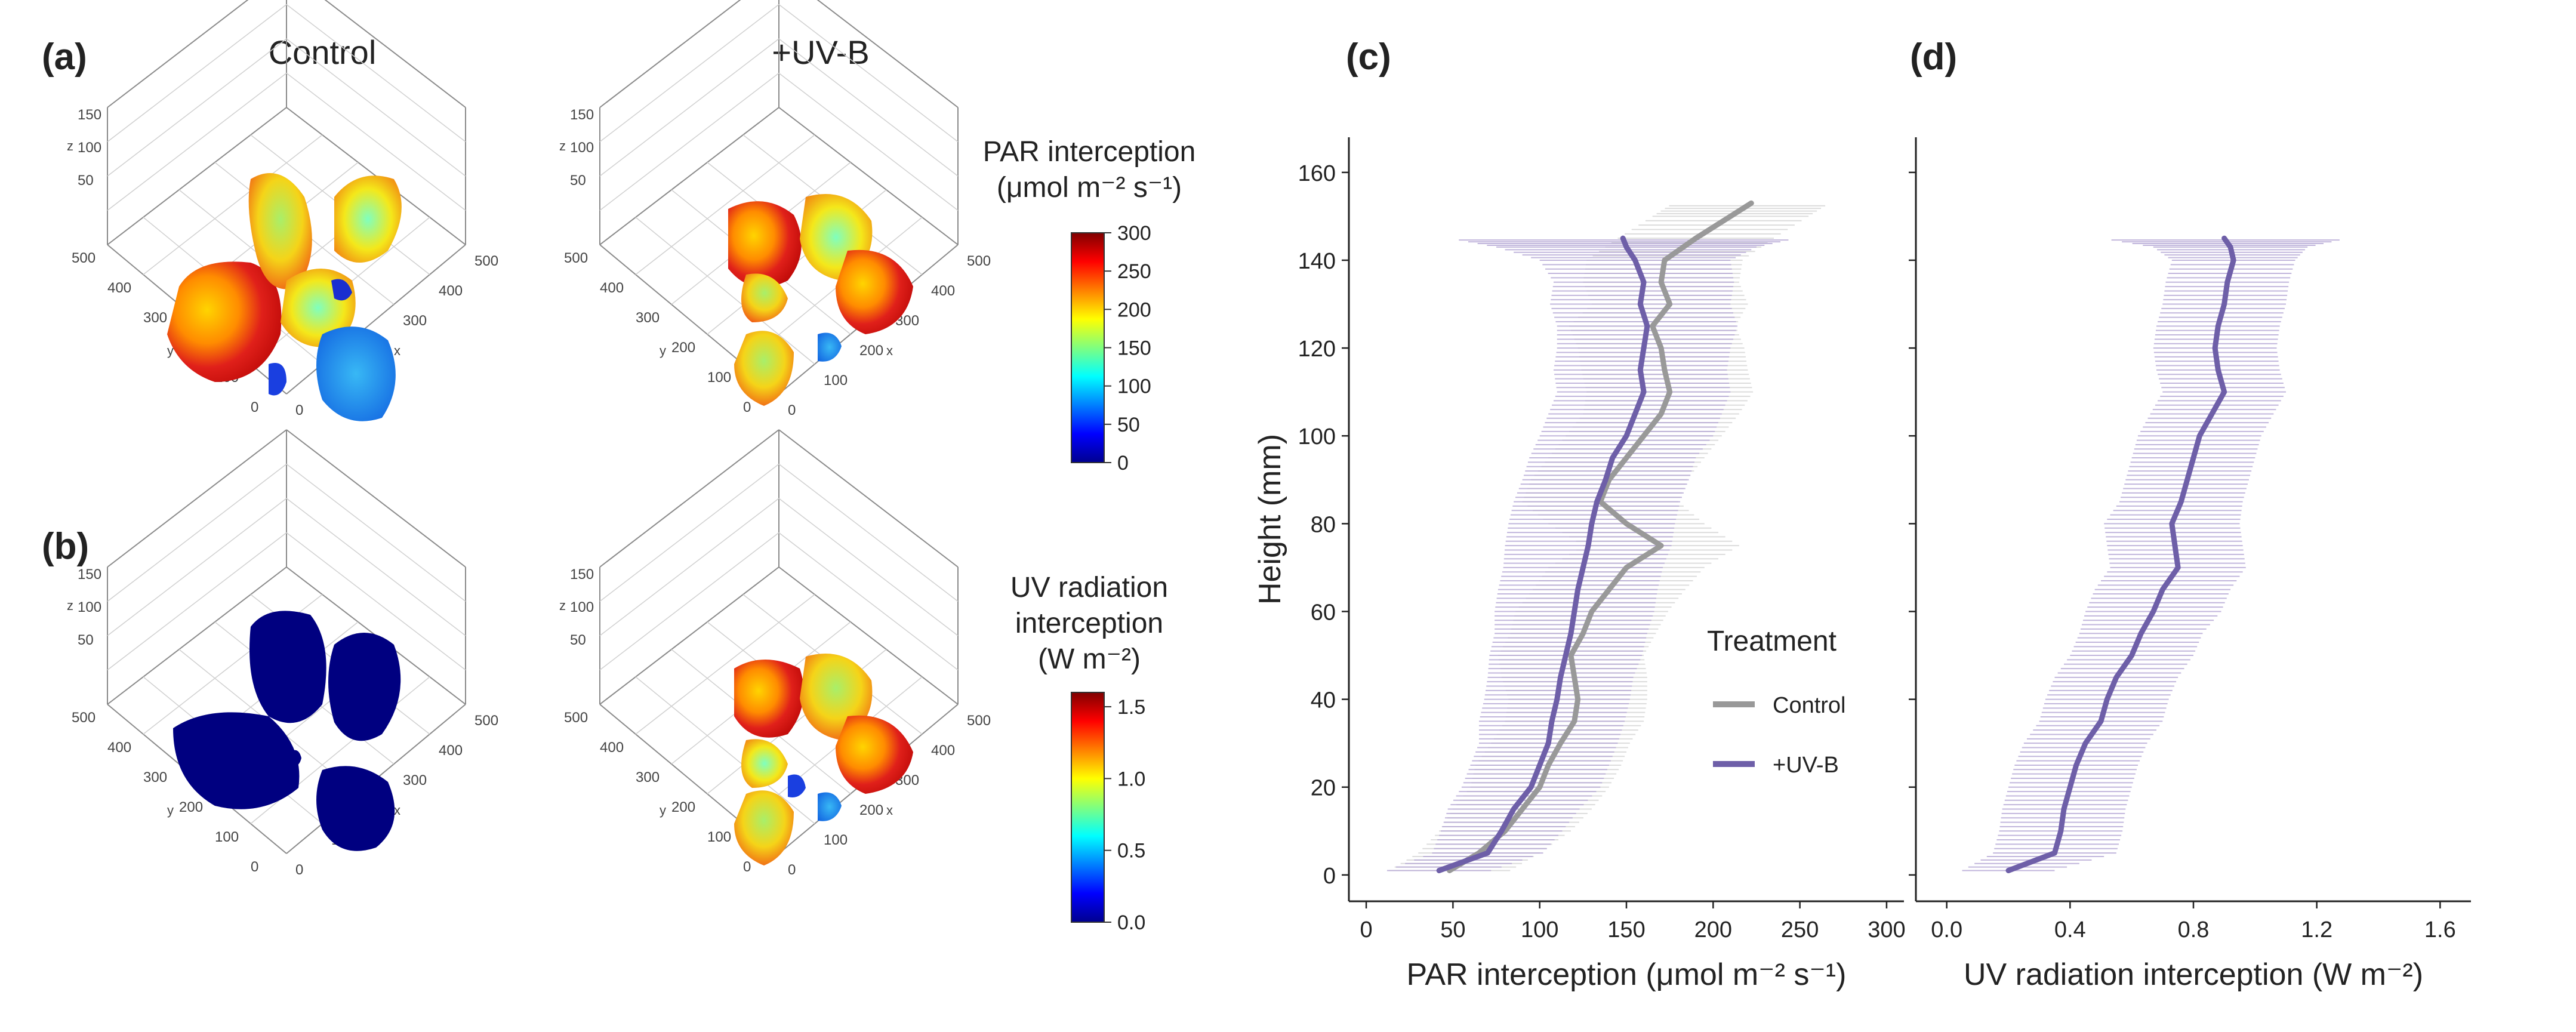 This screenshot has height=1032, width=2576. I want to click on chart-c-y-tick-label: 60, so click(1323, 613).